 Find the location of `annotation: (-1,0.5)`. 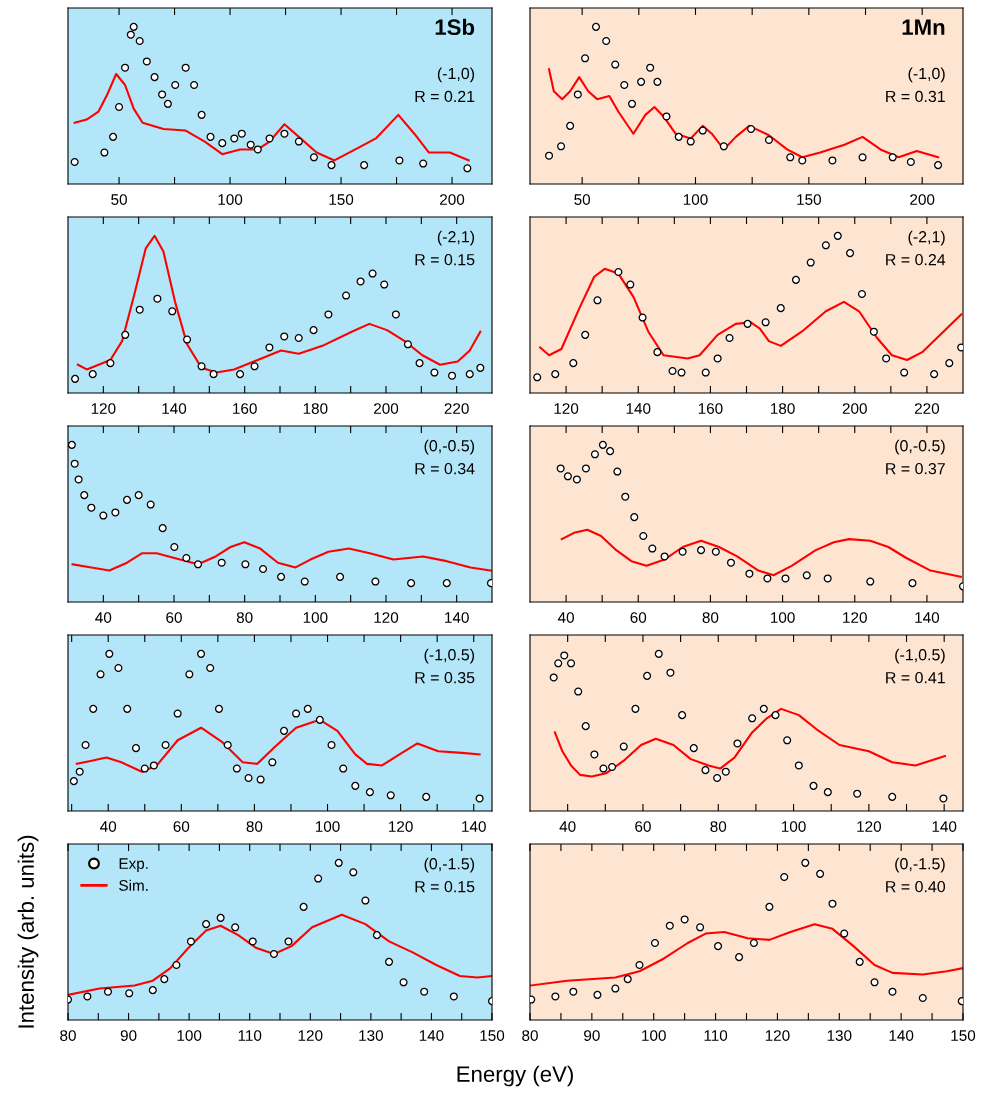

annotation: (-1,0.5) is located at coordinates (449, 656).